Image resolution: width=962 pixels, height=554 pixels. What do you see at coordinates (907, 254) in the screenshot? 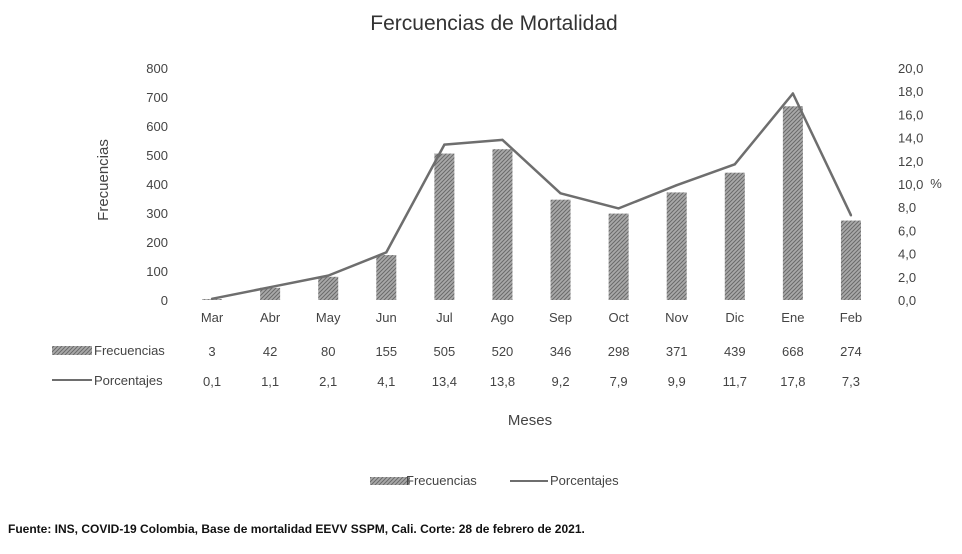
I see `y2-tick-label: 4,0` at bounding box center [907, 254].